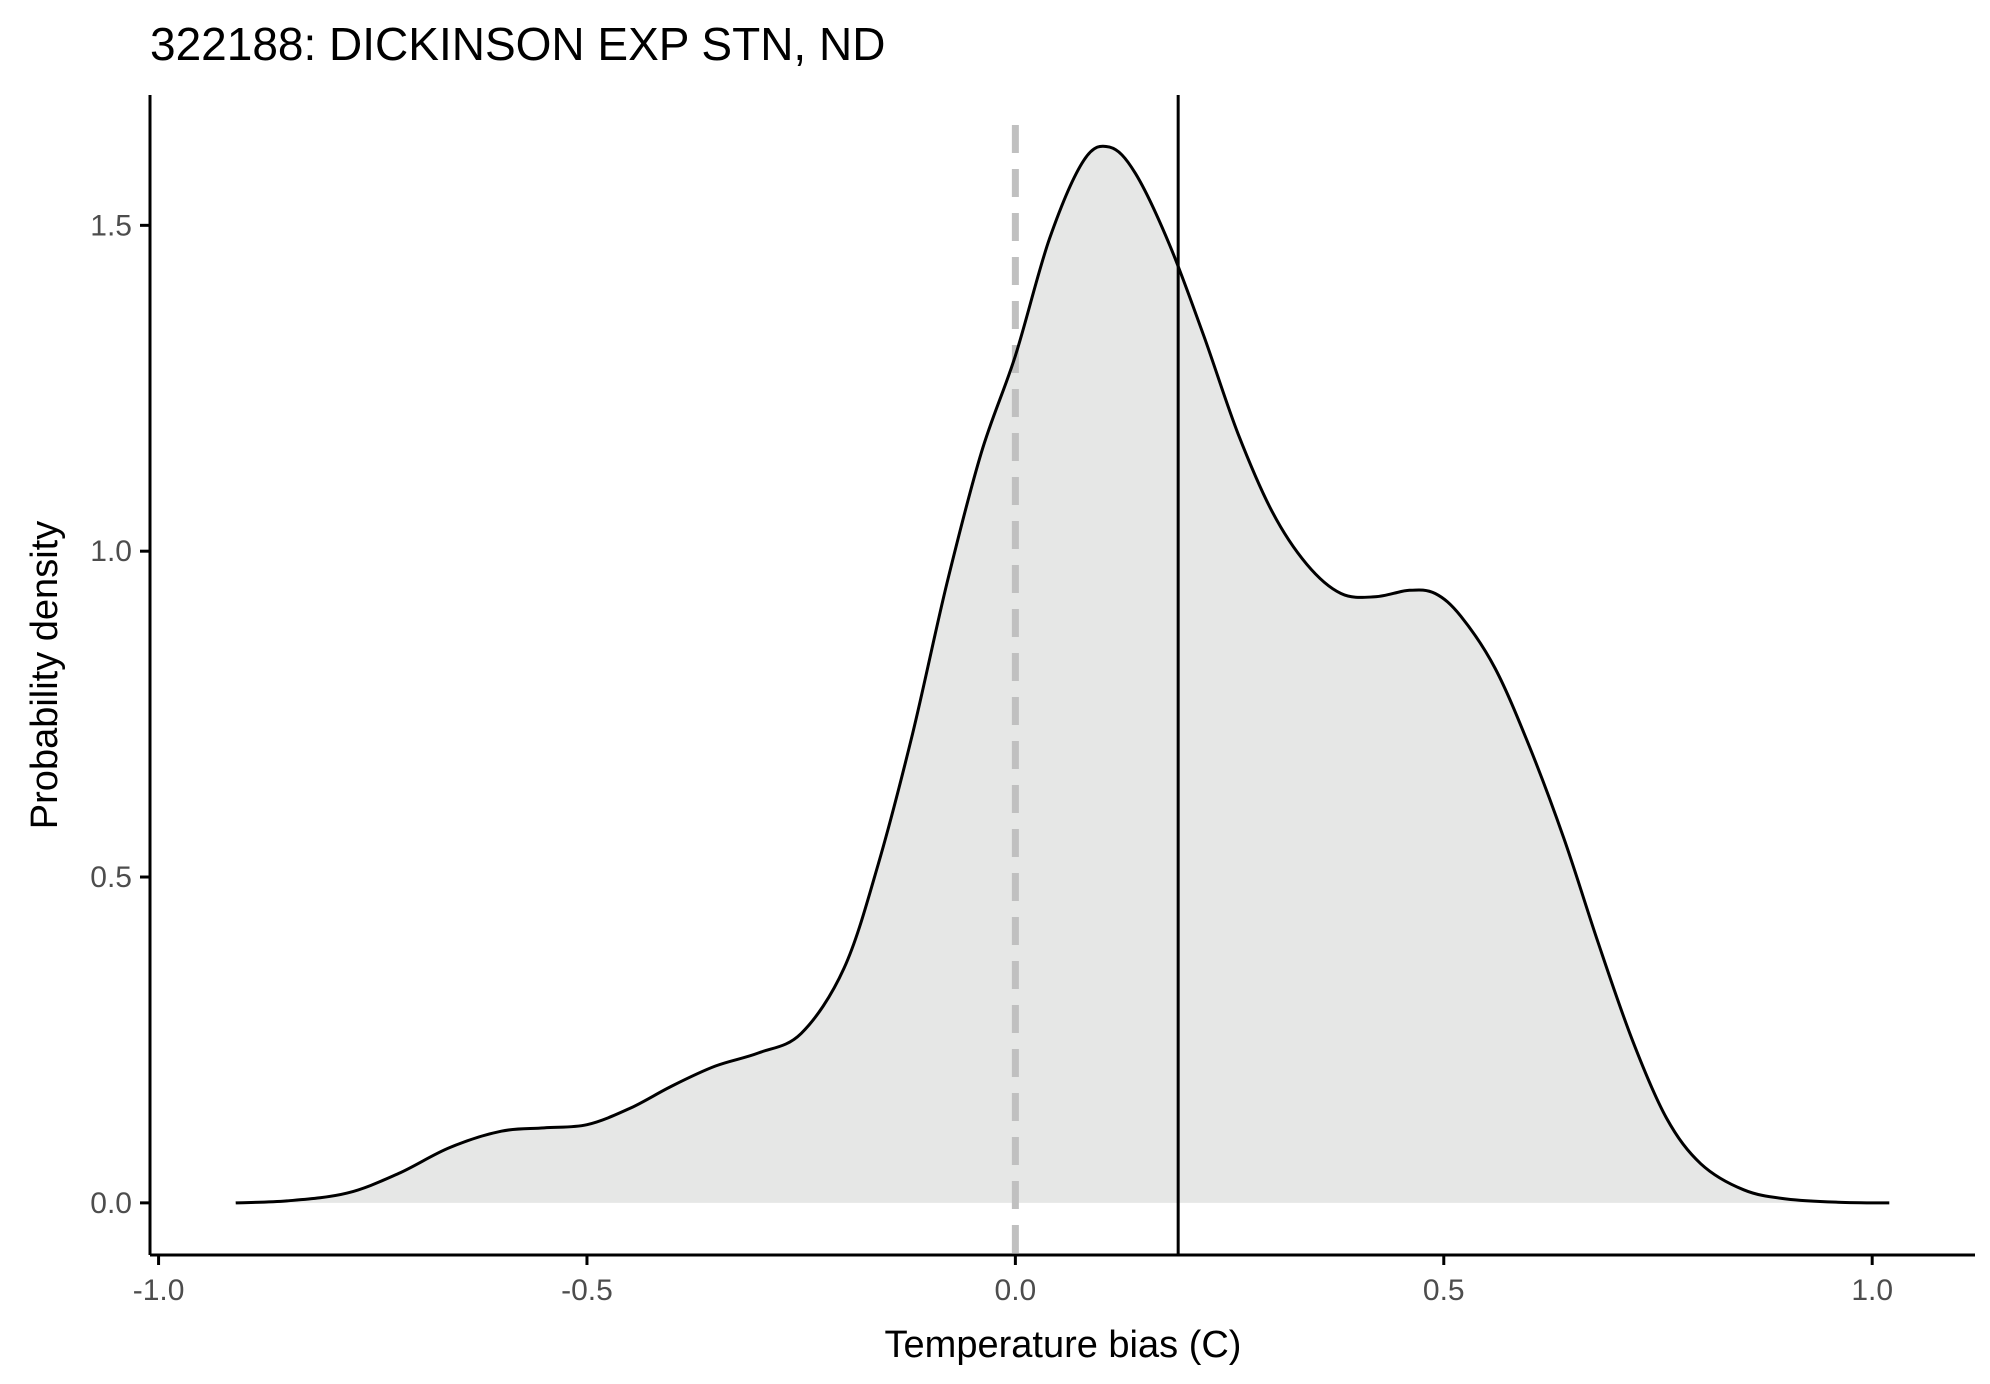 The height and width of the screenshot is (1384, 1990). Describe the element at coordinates (111, 225) in the screenshot. I see `y-tick-label: 1.5` at that location.